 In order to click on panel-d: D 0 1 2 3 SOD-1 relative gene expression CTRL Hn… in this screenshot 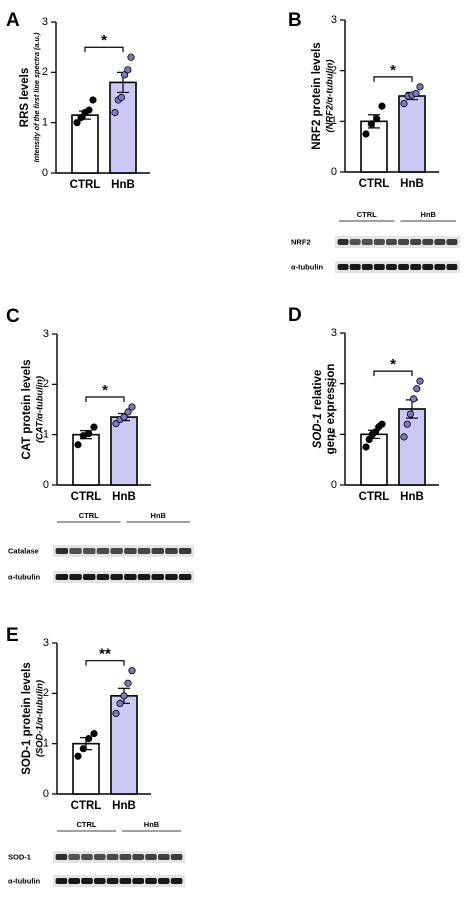, I will do `click(363, 404)`.